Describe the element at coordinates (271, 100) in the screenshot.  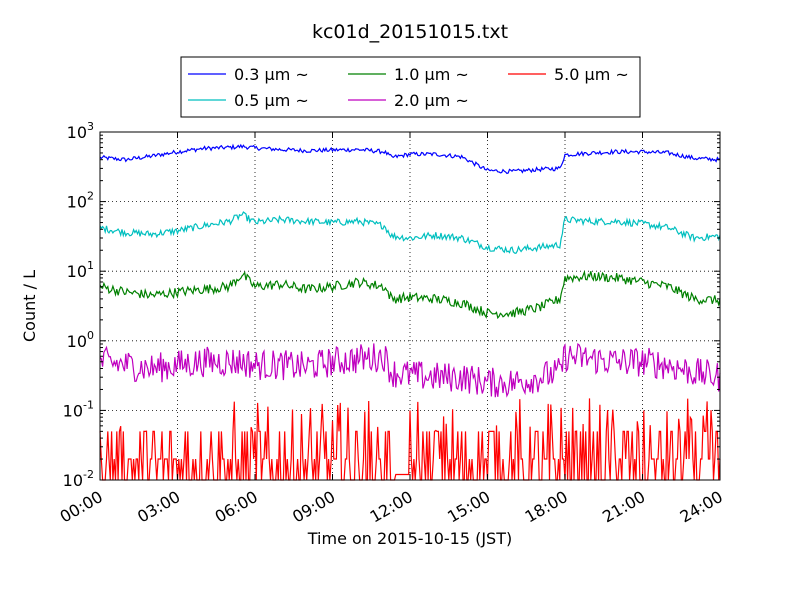
I see `legend-label: 0.5 μm ~` at that location.